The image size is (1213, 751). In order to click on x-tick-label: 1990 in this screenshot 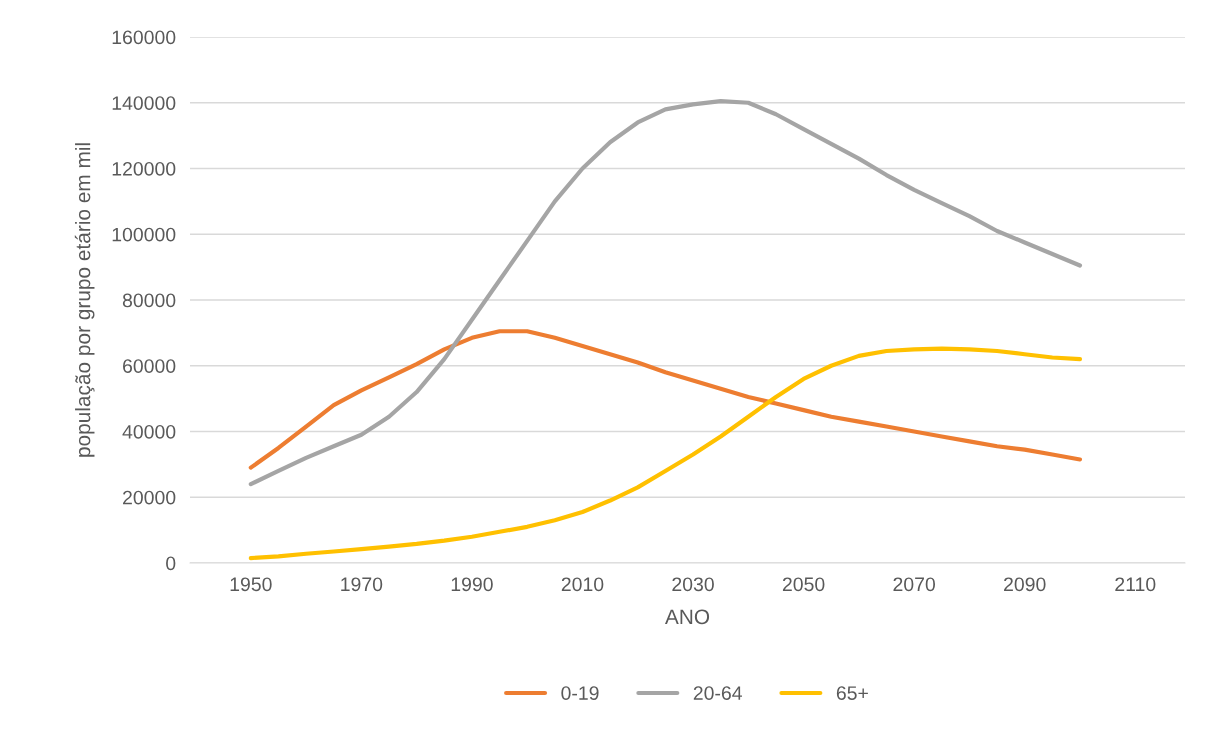, I will do `click(472, 584)`.